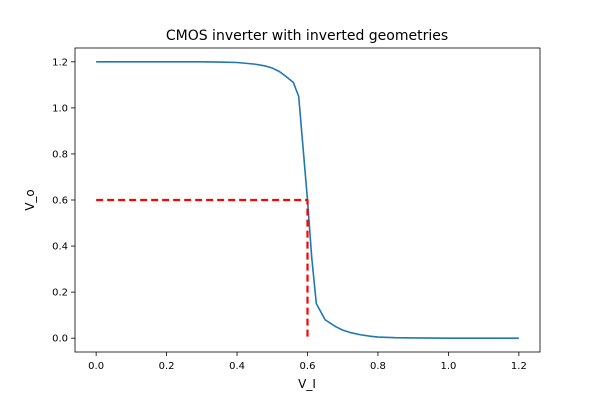 The width and height of the screenshot is (600, 405). What do you see at coordinates (60, 108) in the screenshot?
I see `y-tick-label: 1.0` at bounding box center [60, 108].